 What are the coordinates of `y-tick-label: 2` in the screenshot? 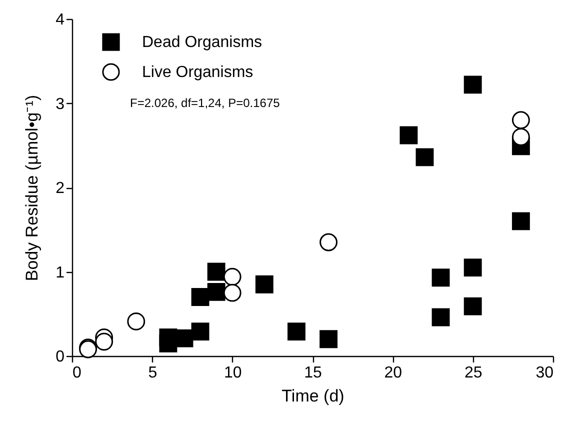 It's located at (60, 188).